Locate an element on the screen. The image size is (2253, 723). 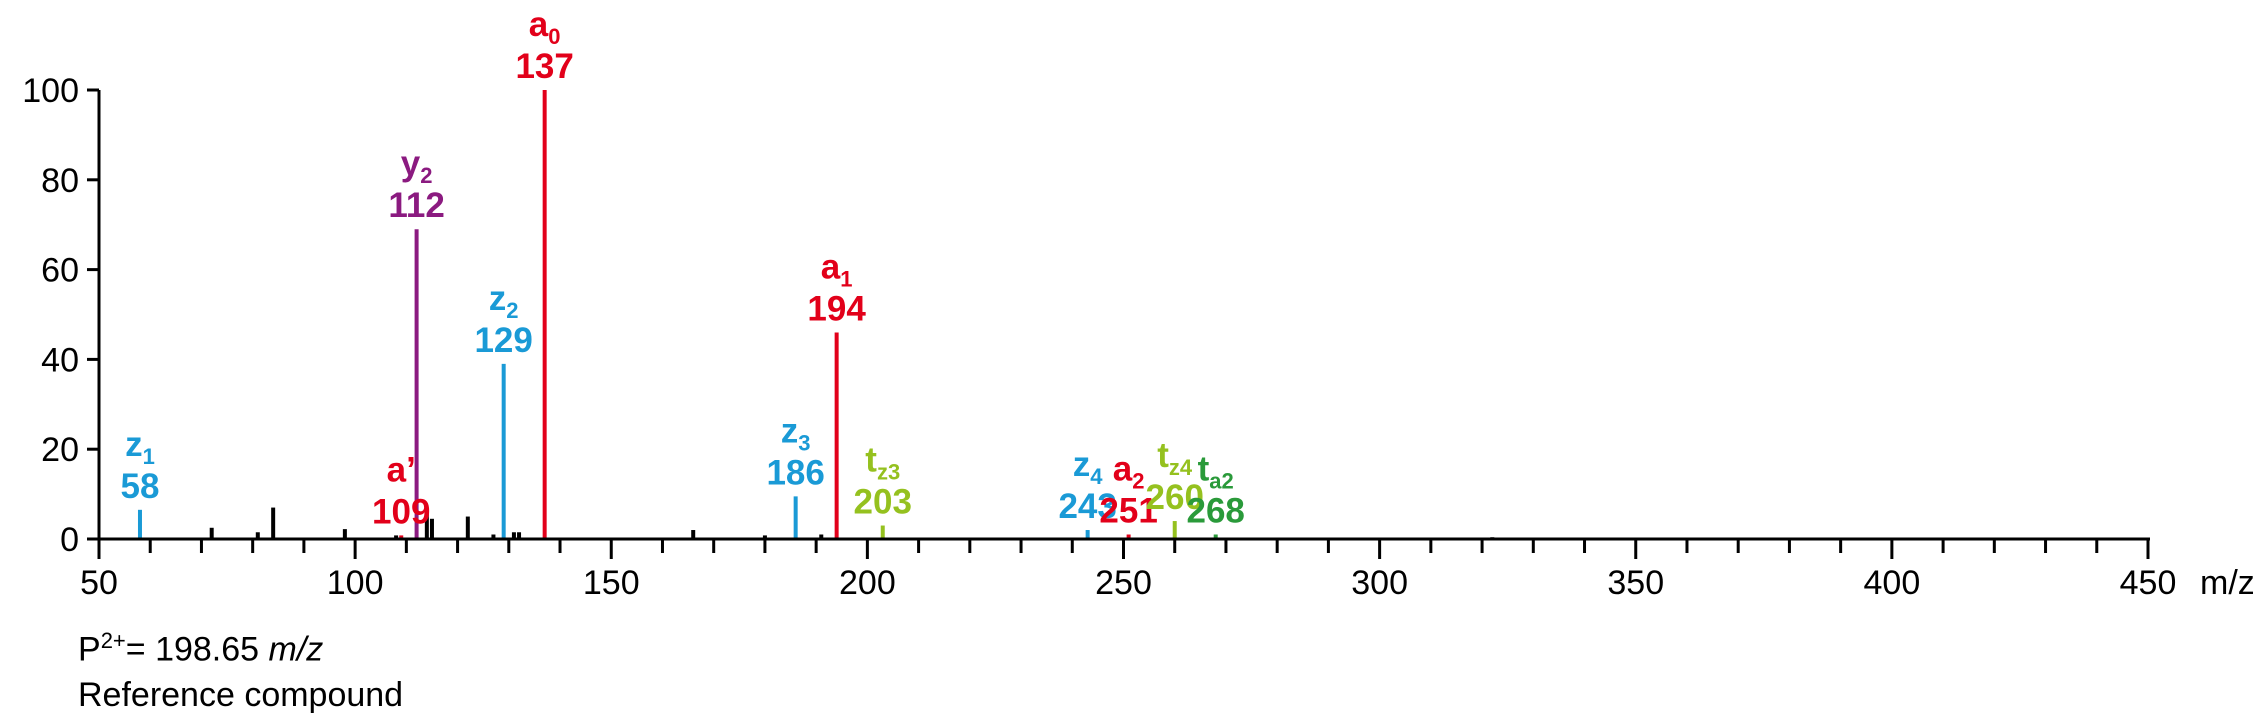
peak-mz-label: 109 is located at coordinates (401, 511).